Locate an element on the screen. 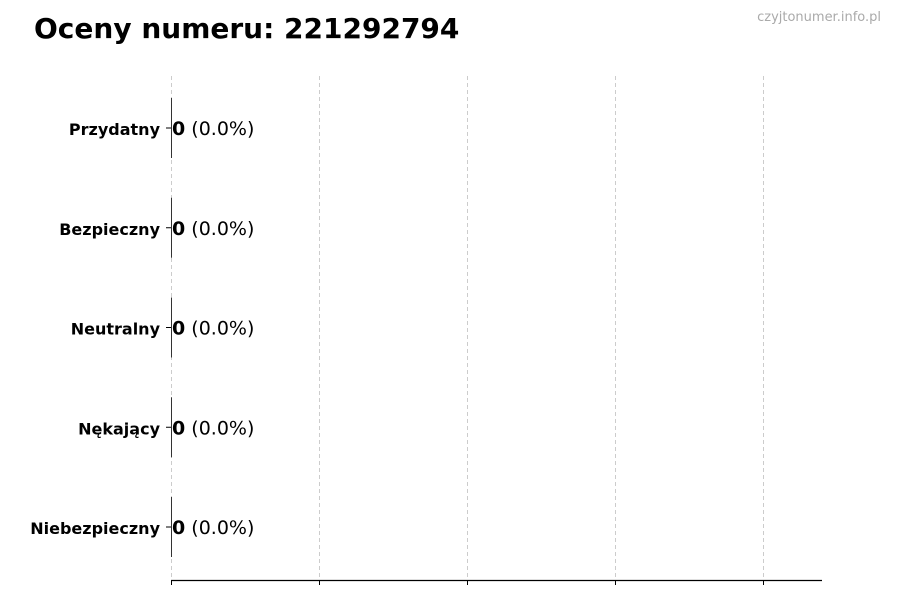 This screenshot has height=600, width=900. watermark: czyjtonumer.info.pl is located at coordinates (819, 17).